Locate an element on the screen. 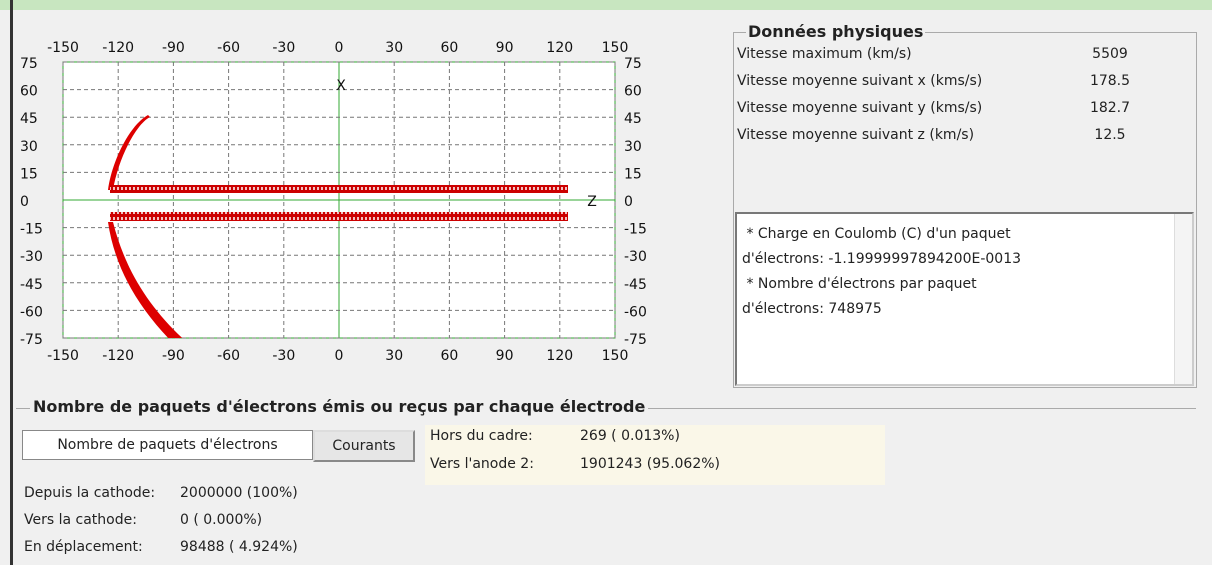 Image resolution: width=1212 pixels, height=565 pixels. row-label: Vitesse maximum (km/s) is located at coordinates (824, 54).